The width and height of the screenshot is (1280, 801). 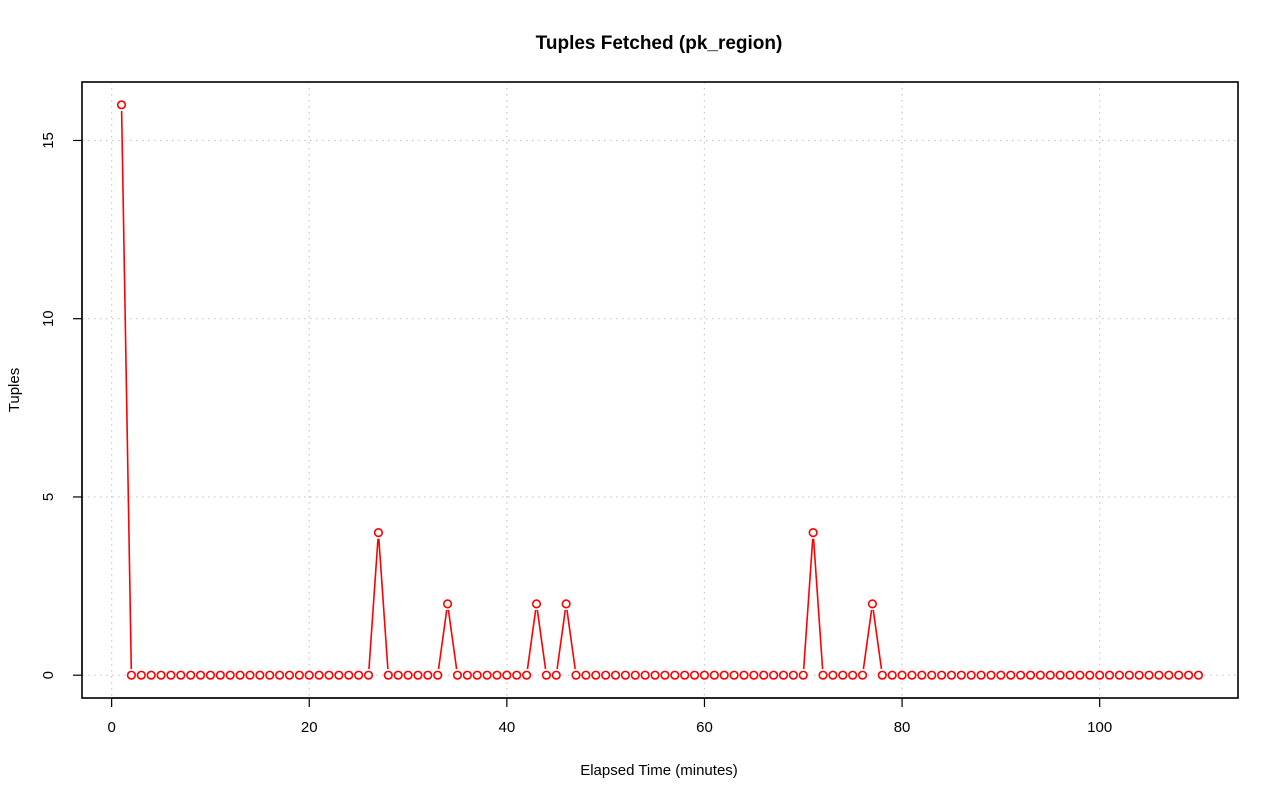 What do you see at coordinates (48, 140) in the screenshot?
I see `y-tick-label: 15` at bounding box center [48, 140].